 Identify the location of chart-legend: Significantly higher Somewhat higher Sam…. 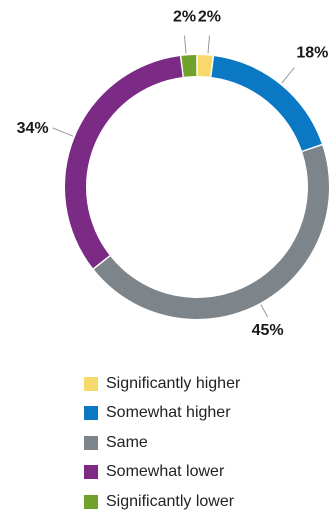
(162, 443).